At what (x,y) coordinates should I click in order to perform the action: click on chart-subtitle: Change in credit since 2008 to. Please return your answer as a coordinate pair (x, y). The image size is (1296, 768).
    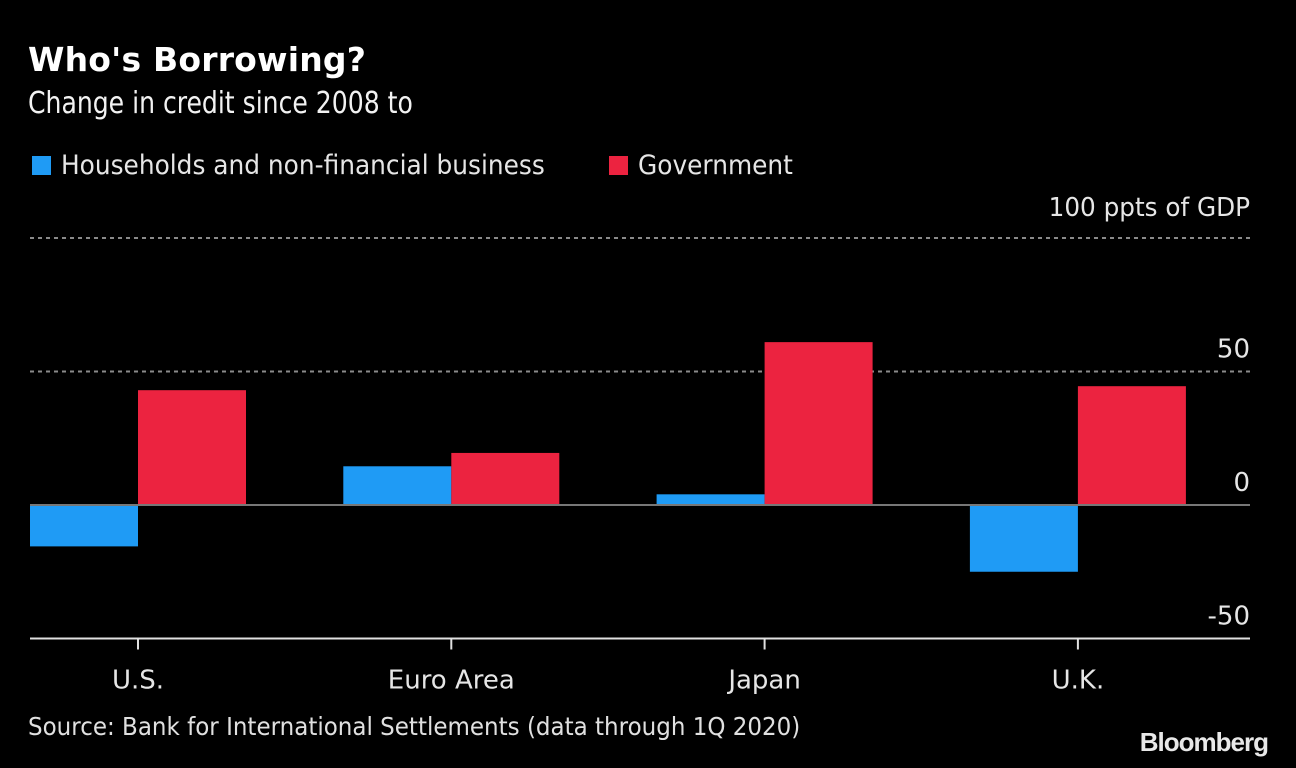
    Looking at the image, I should click on (220, 103).